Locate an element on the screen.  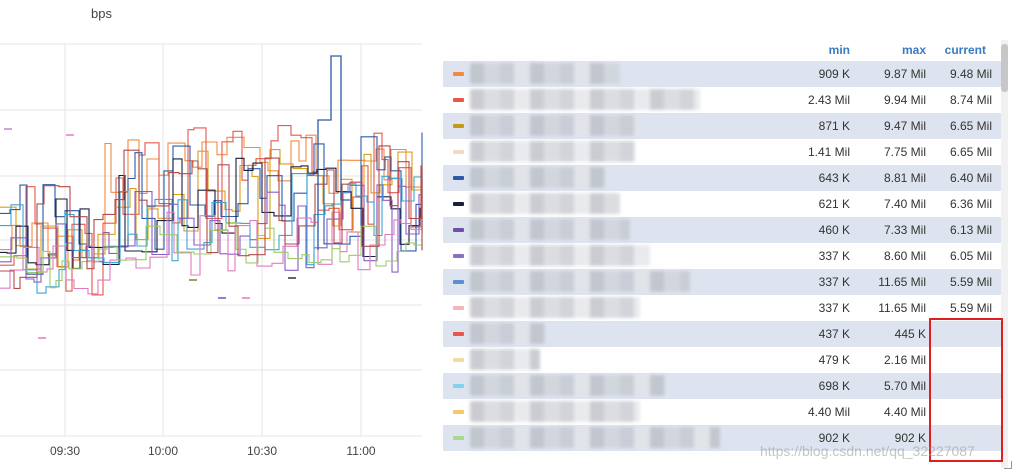
scrollbar-thumb is located at coordinates (1004, 68).